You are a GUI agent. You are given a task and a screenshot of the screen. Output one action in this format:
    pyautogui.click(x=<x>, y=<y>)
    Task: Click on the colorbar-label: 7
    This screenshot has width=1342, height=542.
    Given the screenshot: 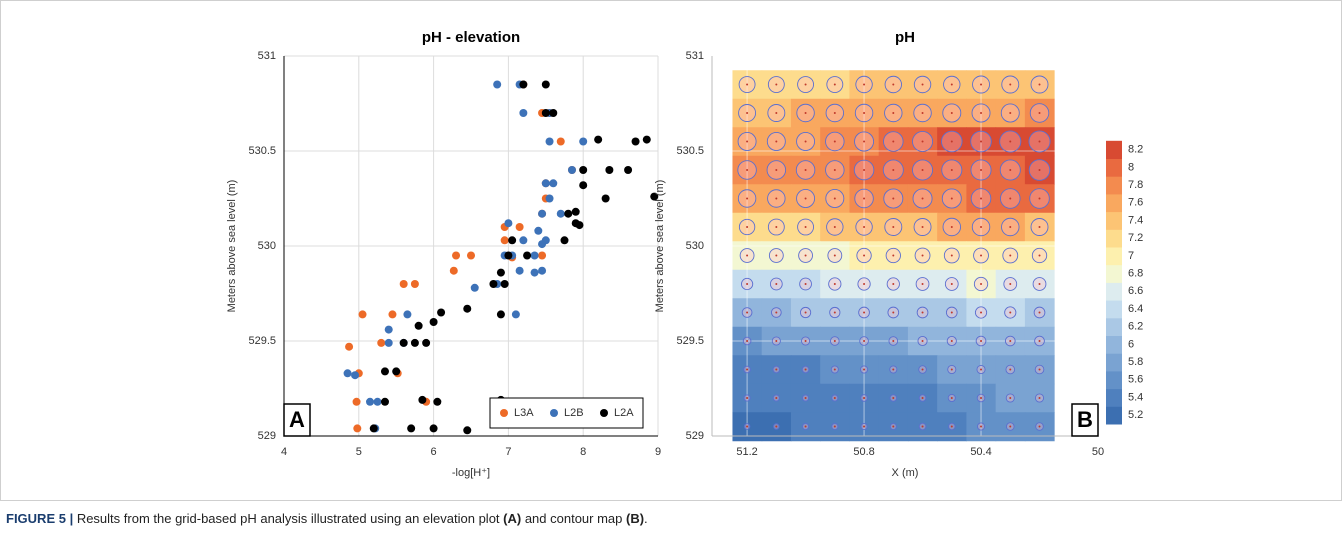 What is the action you would take?
    pyautogui.click(x=1131, y=256)
    